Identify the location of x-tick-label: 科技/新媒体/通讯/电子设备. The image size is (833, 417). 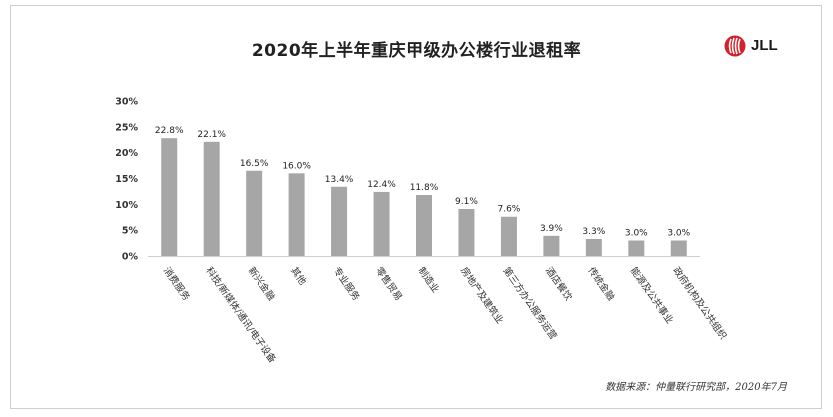
(241, 315).